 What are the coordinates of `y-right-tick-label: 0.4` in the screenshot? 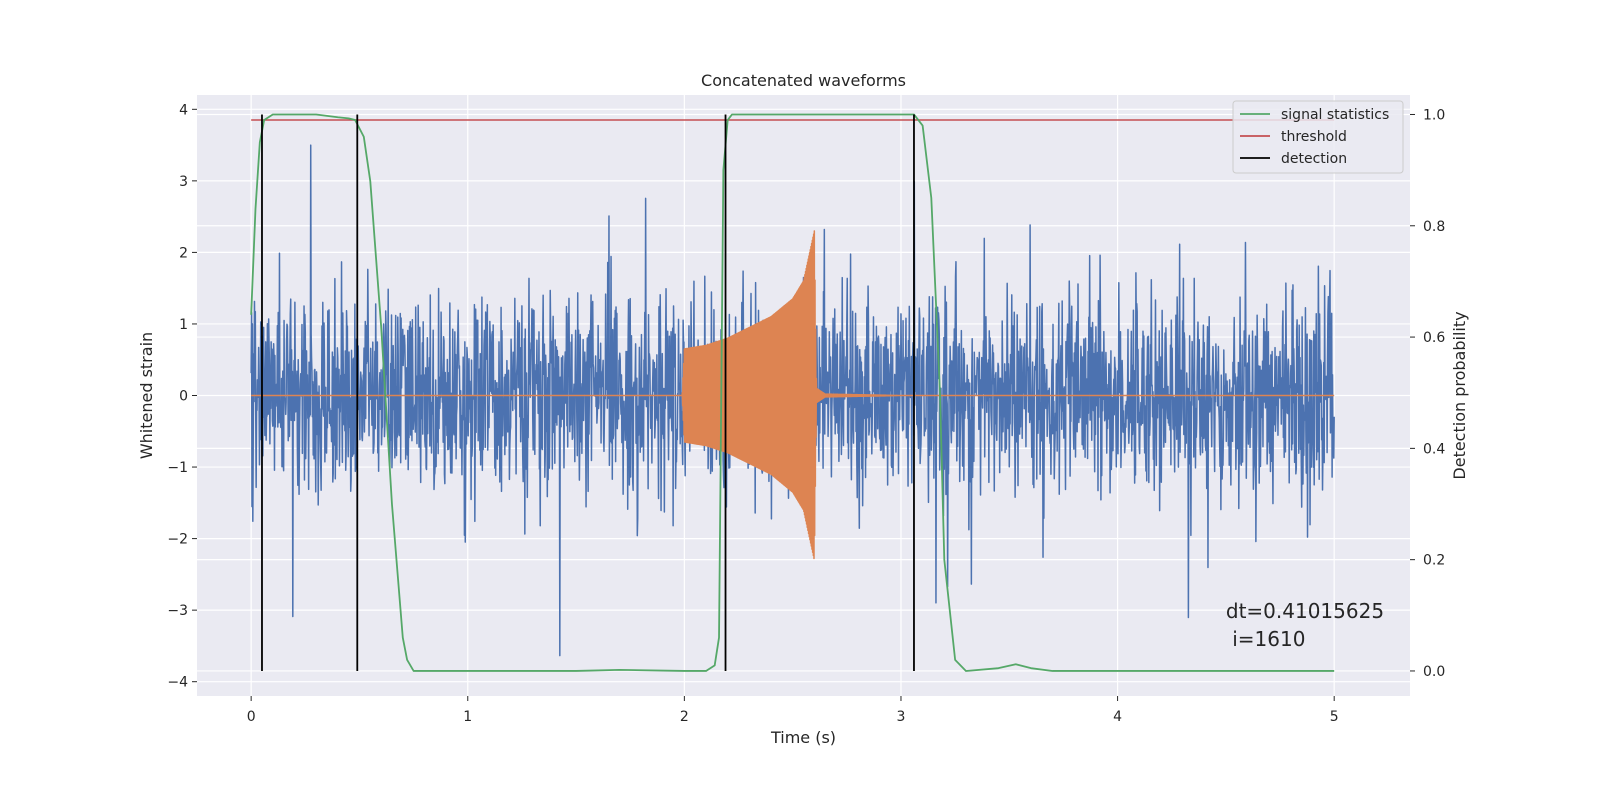 It's located at (1434, 449).